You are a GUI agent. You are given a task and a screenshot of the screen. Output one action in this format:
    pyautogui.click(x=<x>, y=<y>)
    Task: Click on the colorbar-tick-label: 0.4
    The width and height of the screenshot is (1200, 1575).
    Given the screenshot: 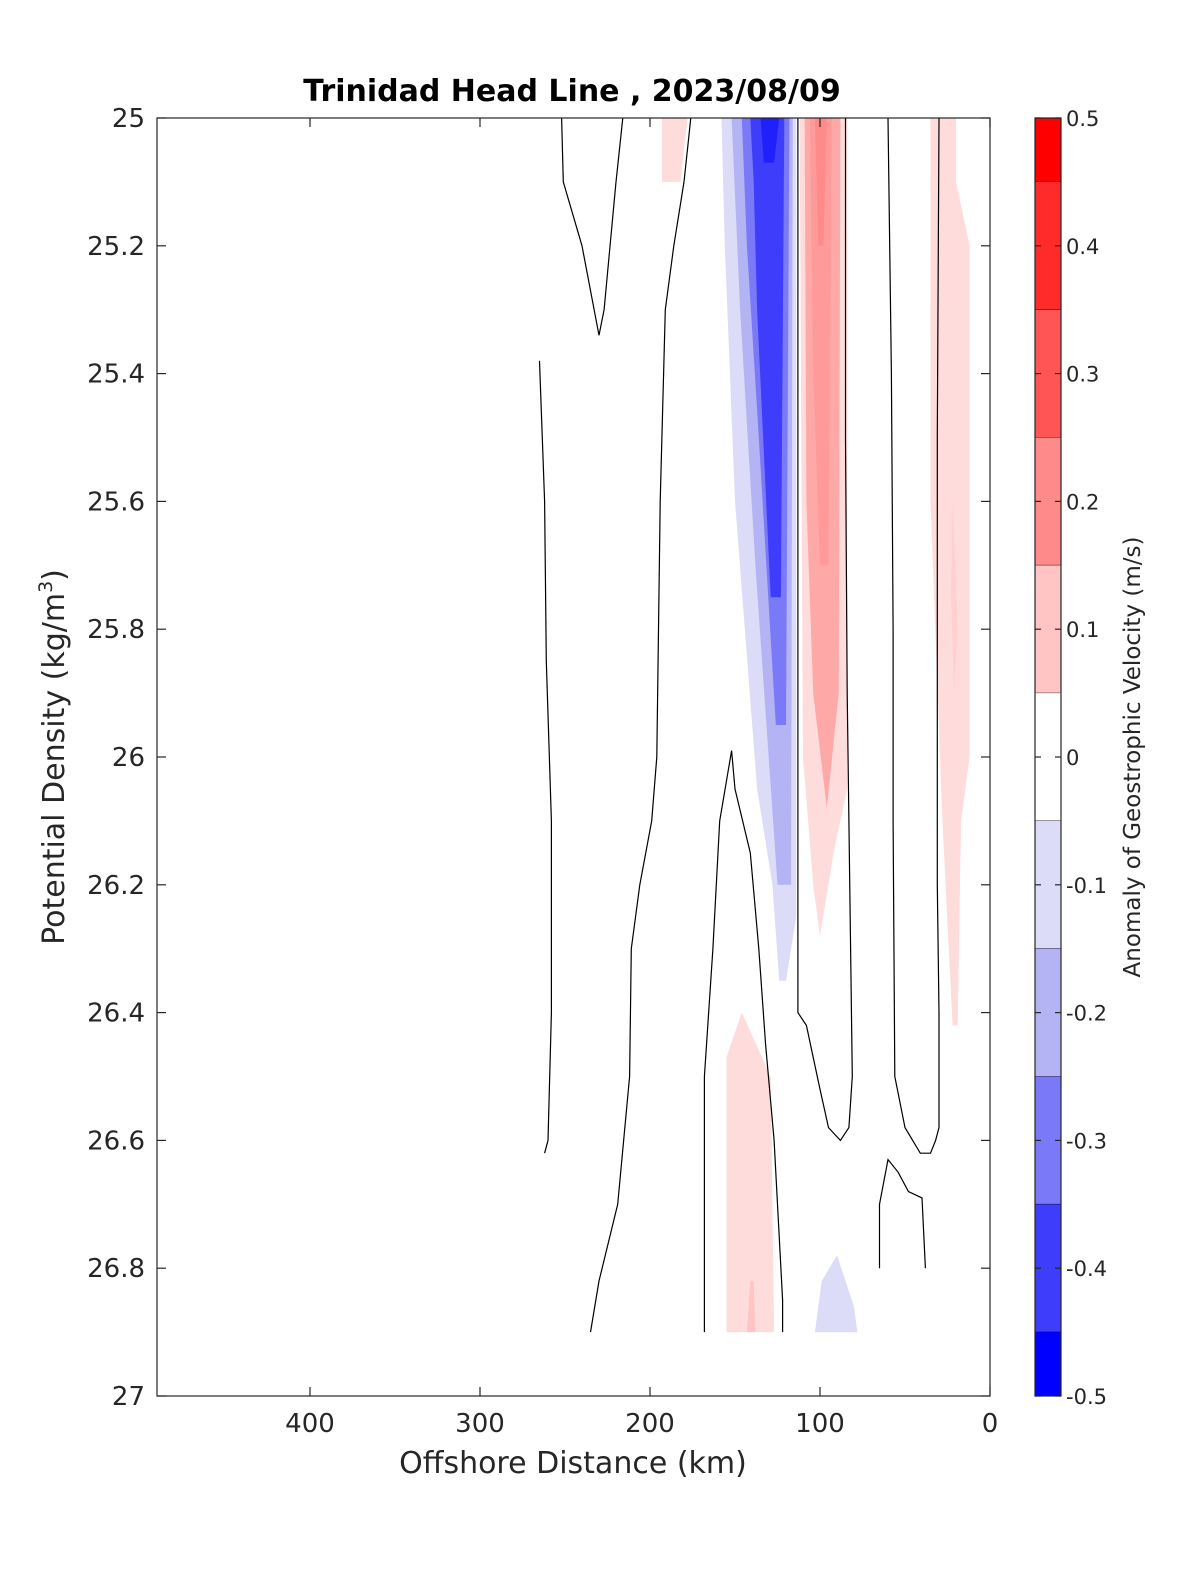 What is the action you would take?
    pyautogui.click(x=1082, y=247)
    